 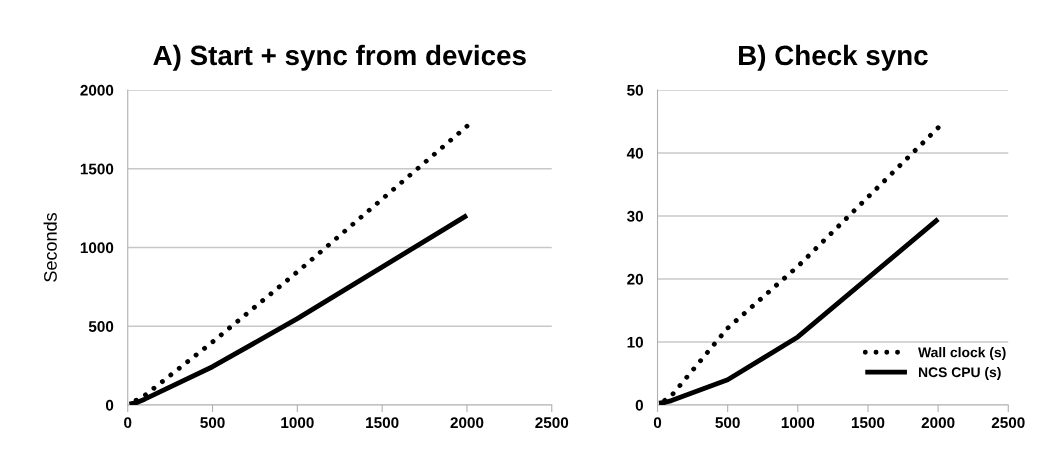 I want to click on y-tick-label: 500, so click(x=101, y=326).